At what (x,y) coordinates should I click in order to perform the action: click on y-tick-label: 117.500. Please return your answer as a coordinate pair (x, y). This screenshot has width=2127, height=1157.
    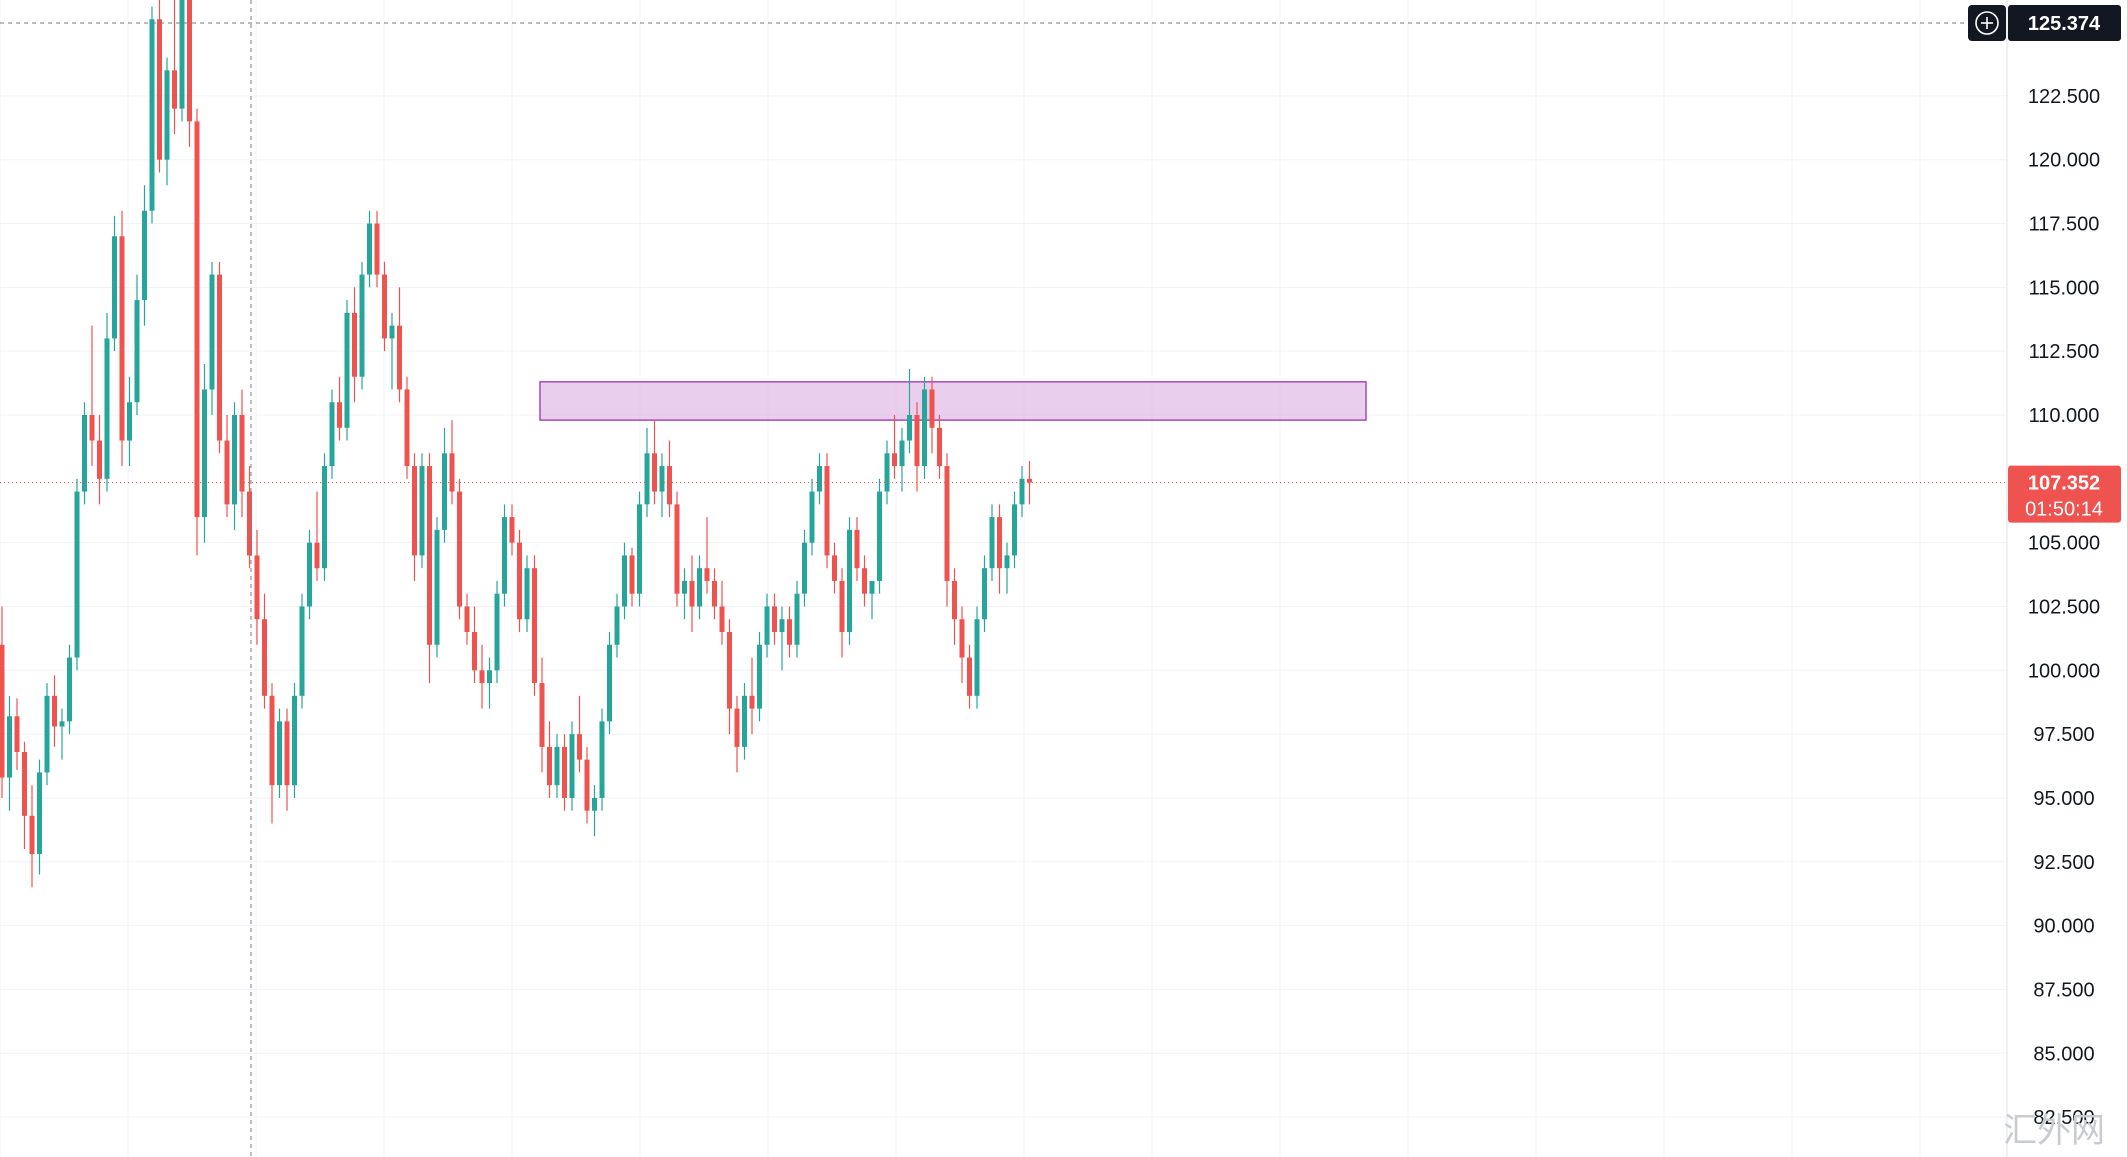
    Looking at the image, I should click on (2064, 225).